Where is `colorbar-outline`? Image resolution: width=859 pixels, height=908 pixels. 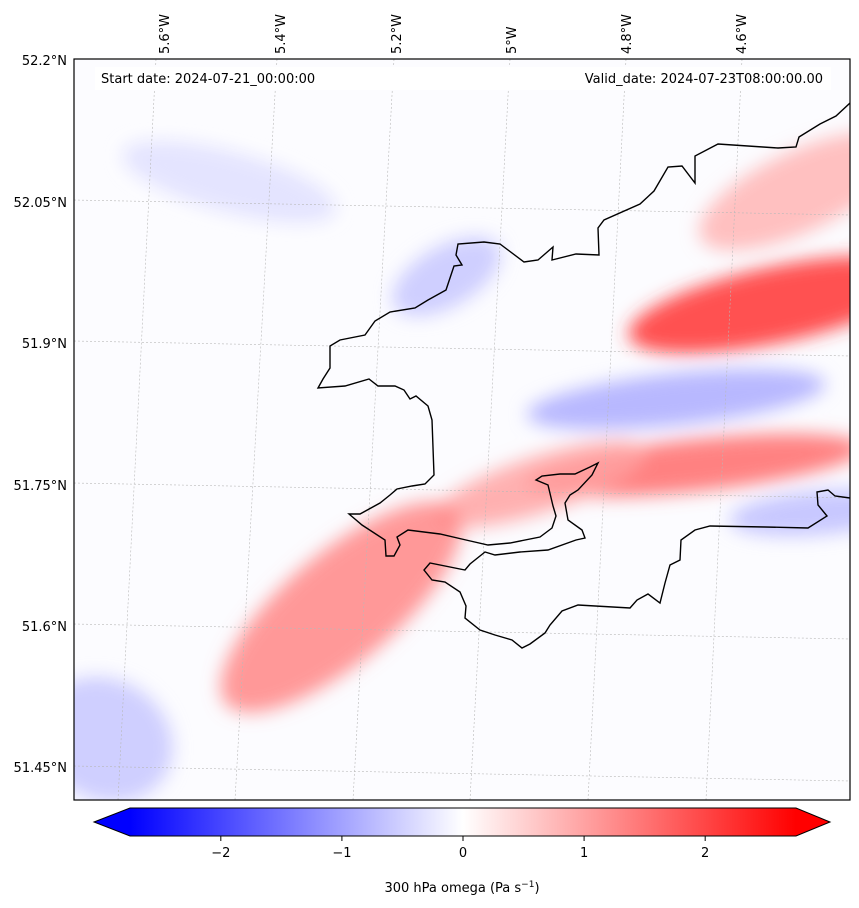 colorbar-outline is located at coordinates (462, 822).